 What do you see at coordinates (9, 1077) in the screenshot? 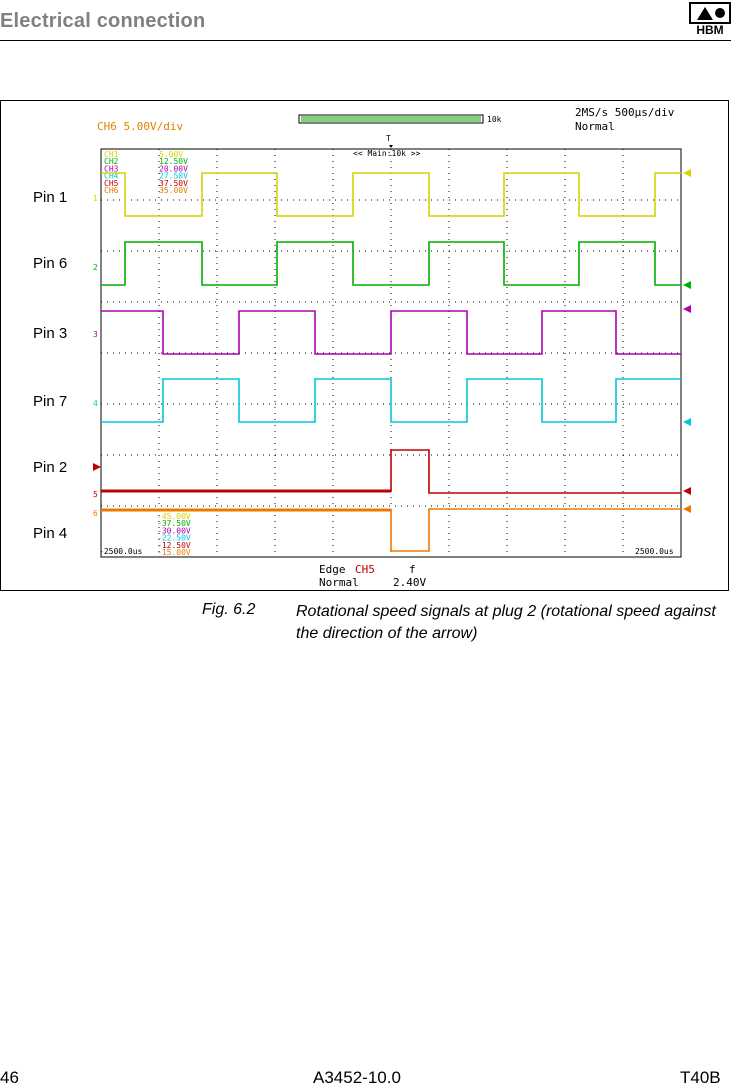
I see `page-number: 46` at bounding box center [9, 1077].